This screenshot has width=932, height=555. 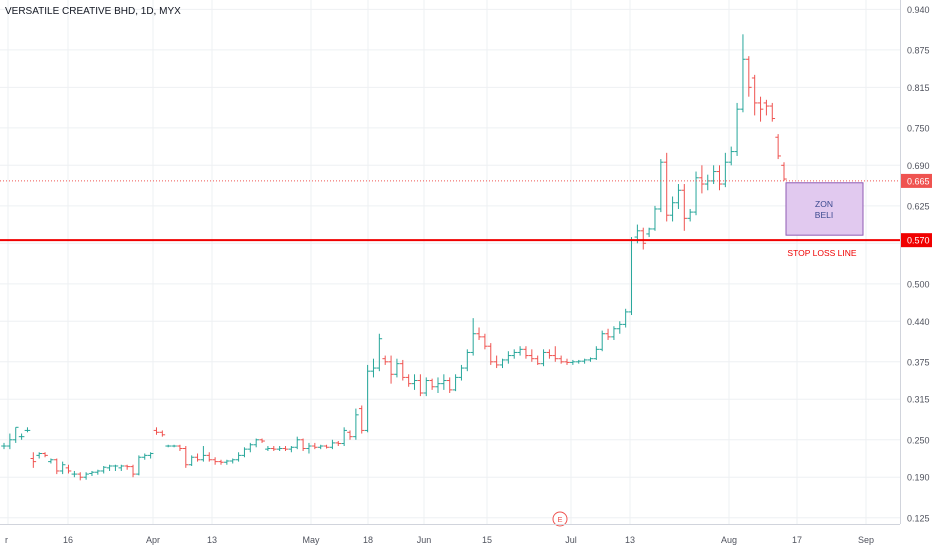 I want to click on buy-zone-label-line2: BELI, so click(x=824, y=215).